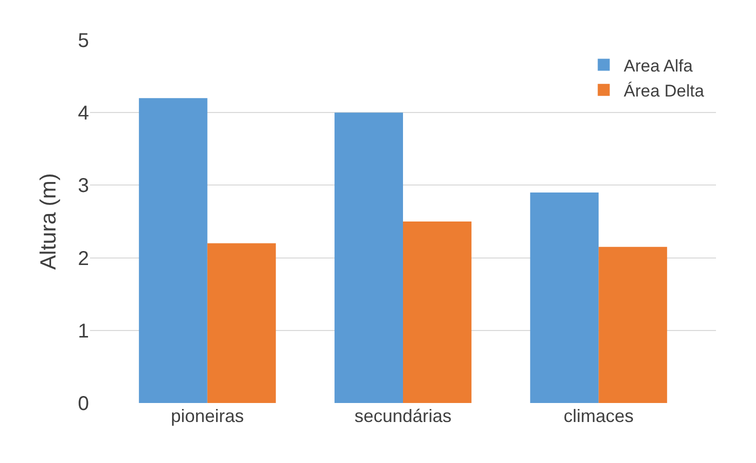 This screenshot has height=463, width=756. I want to click on legend-label: Area Alfa, so click(659, 66).